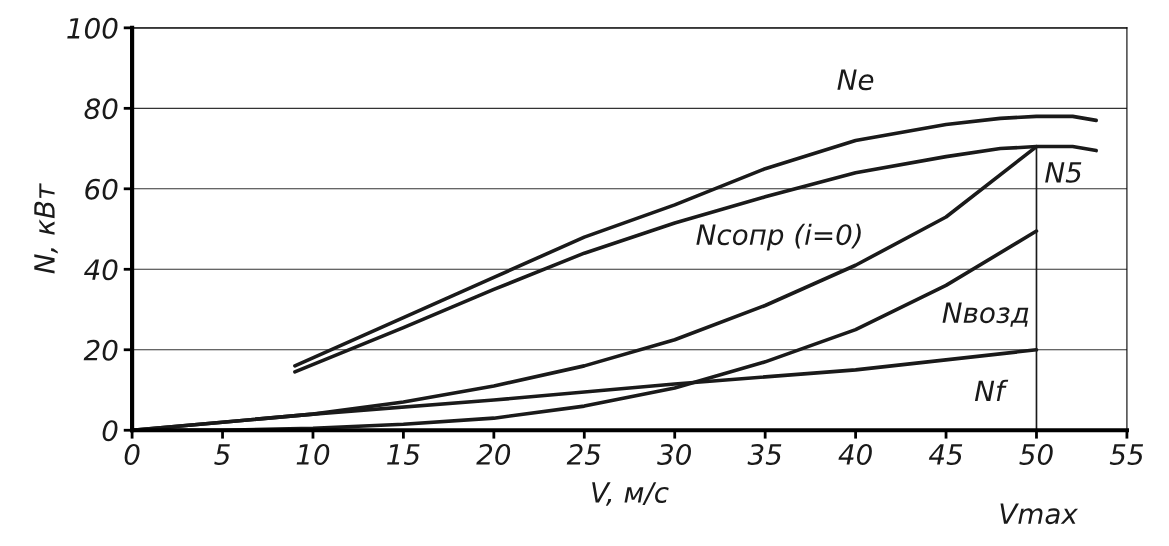  What do you see at coordinates (92, 28) in the screenshot?
I see `y-tick-label: 100` at bounding box center [92, 28].